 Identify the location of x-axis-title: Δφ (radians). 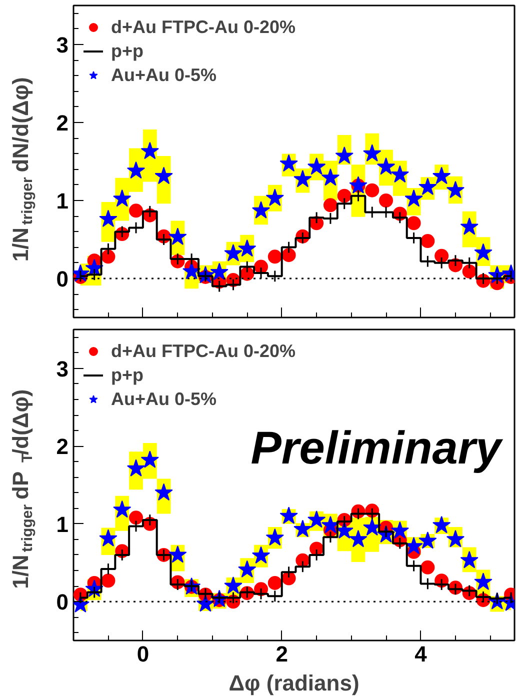
(294, 683).